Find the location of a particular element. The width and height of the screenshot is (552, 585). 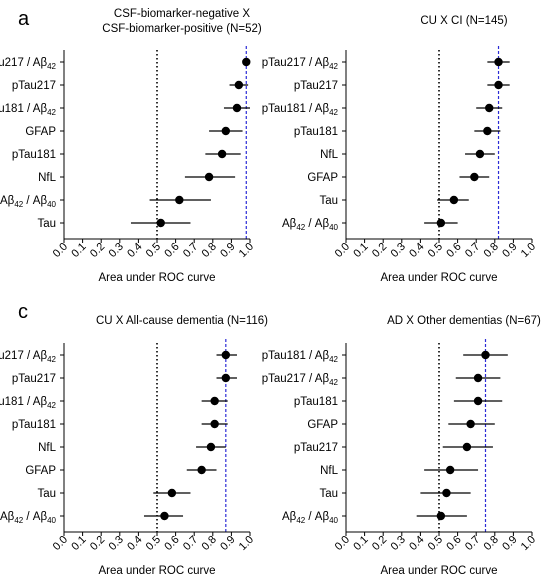

panel-title: CSF-biomarker-negative X is located at coordinates (182, 14).